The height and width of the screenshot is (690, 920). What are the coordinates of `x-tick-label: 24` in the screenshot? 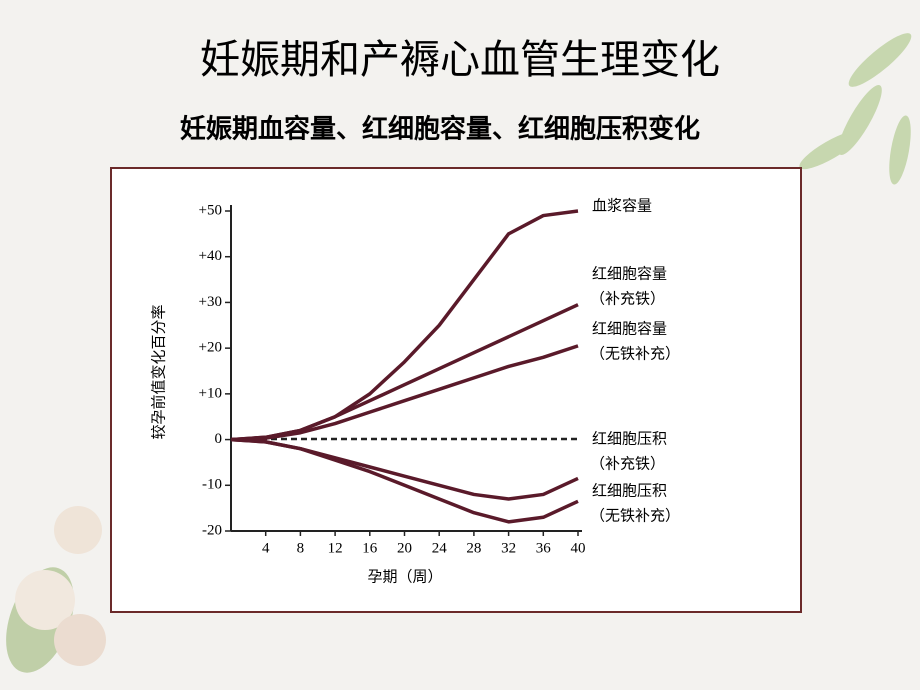 It's located at (440, 548).